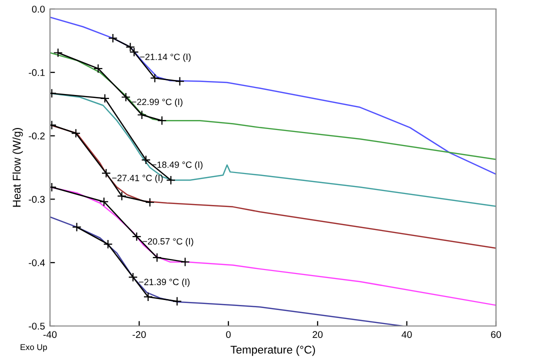 This screenshot has width=550, height=360. I want to click on text: Exo Up, so click(33, 348).